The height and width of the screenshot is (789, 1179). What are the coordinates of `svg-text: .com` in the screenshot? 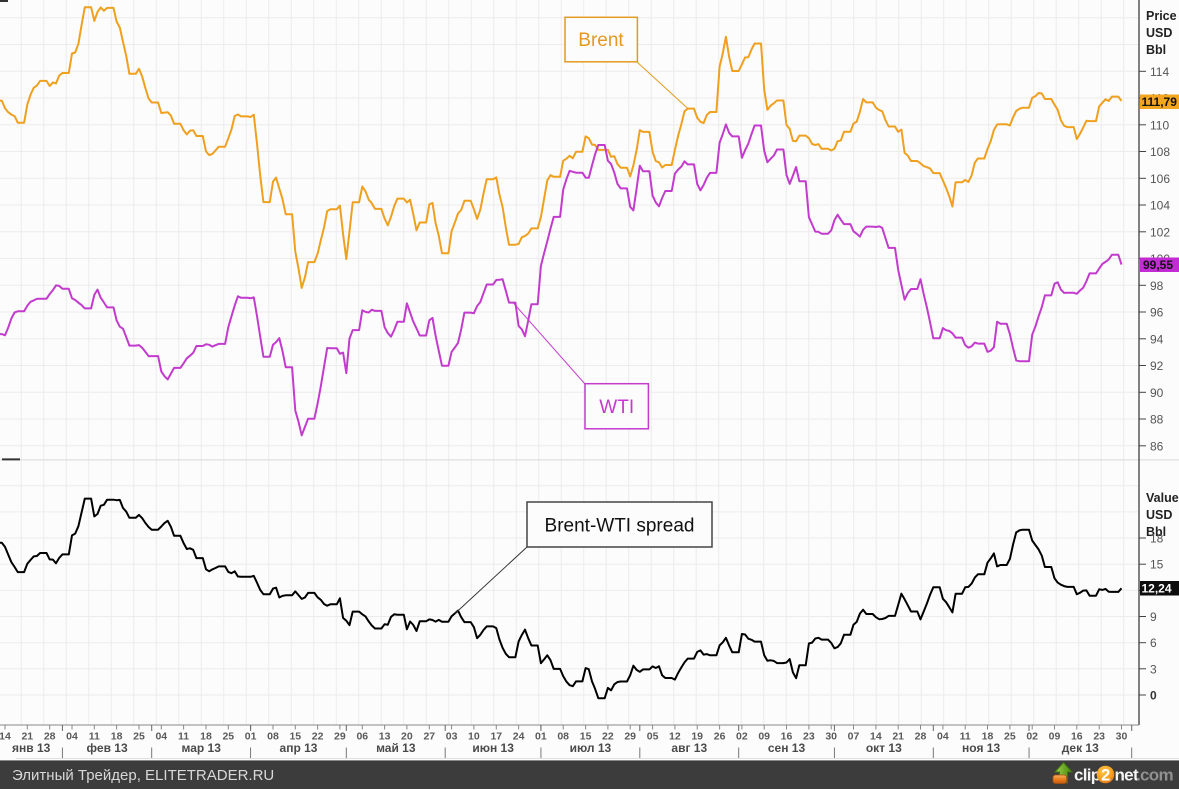 It's located at (1154, 775).